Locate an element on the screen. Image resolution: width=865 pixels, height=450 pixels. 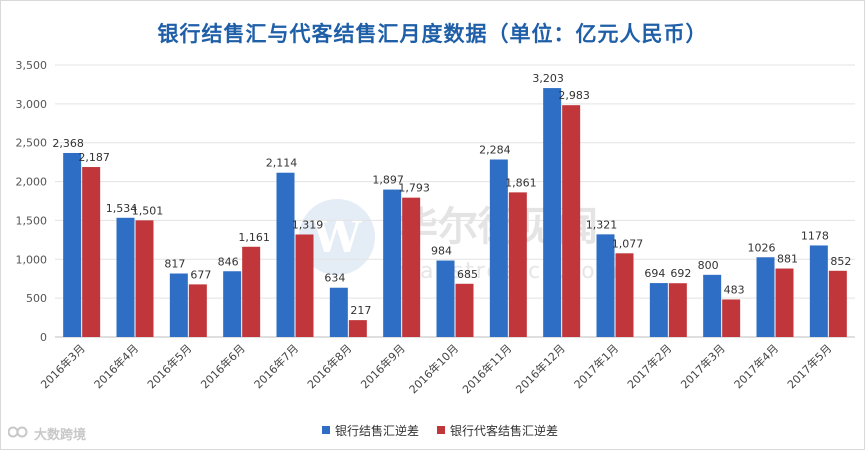
corner-watermark-text: 大数跨境 is located at coordinates (60, 435).